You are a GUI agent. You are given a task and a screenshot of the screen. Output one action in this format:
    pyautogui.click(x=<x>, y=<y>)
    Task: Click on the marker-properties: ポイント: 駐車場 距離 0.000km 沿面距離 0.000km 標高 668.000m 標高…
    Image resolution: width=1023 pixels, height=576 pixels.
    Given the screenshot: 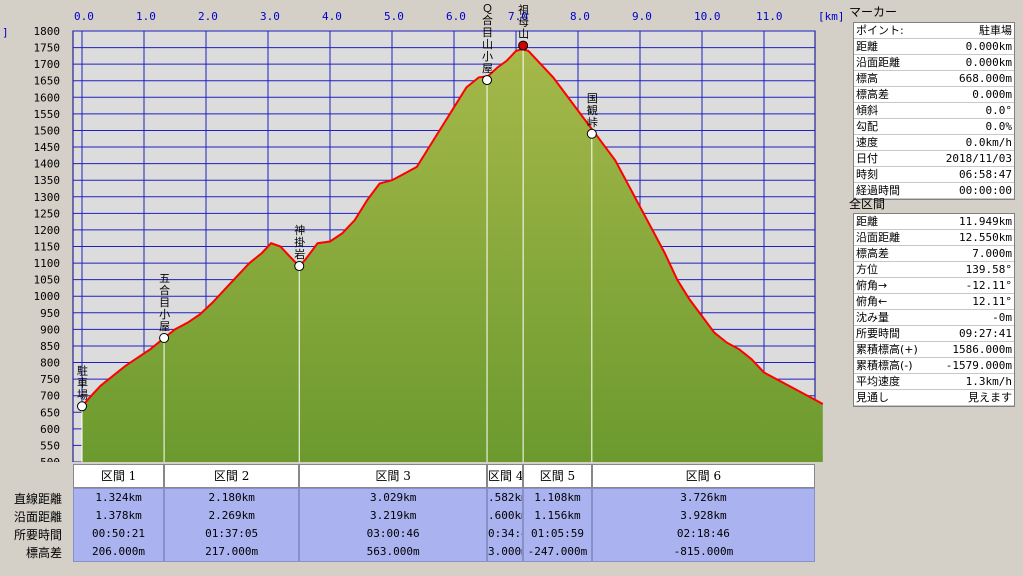 What is the action you would take?
    pyautogui.click(x=934, y=111)
    